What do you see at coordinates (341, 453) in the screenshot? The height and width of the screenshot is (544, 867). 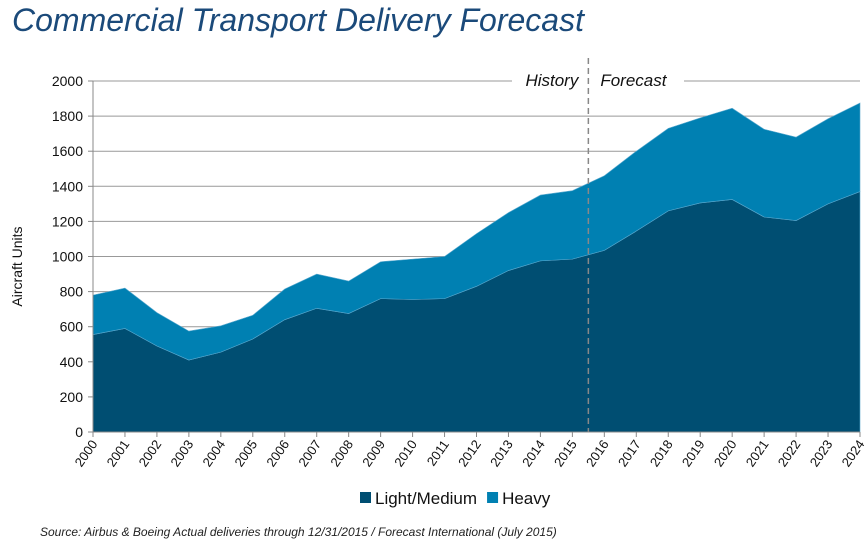 I see `x-tick-label: 2008` at bounding box center [341, 453].